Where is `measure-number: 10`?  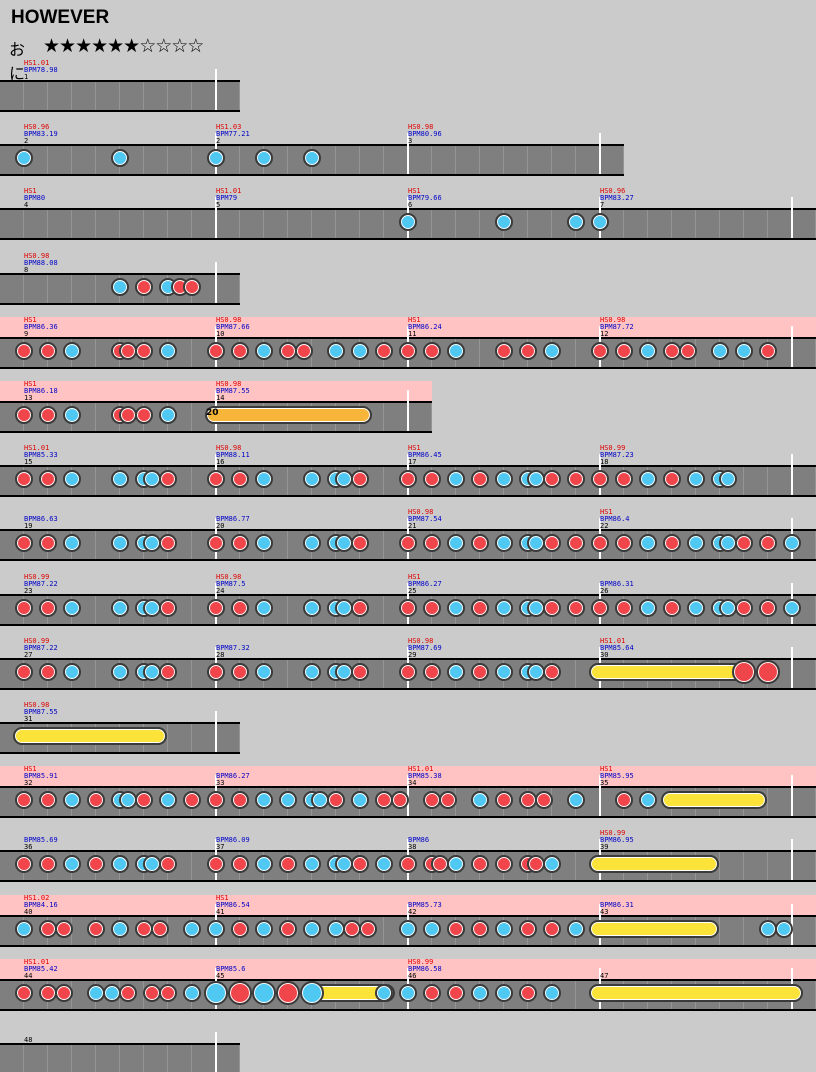 measure-number: 10 is located at coordinates (220, 334).